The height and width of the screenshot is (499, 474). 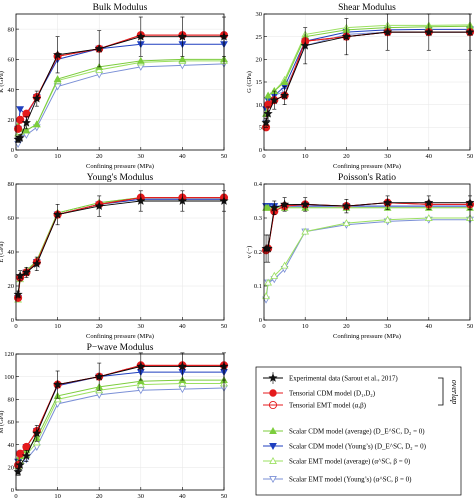 I want to click on y-tick-label: 0.3, so click(x=258, y=218).